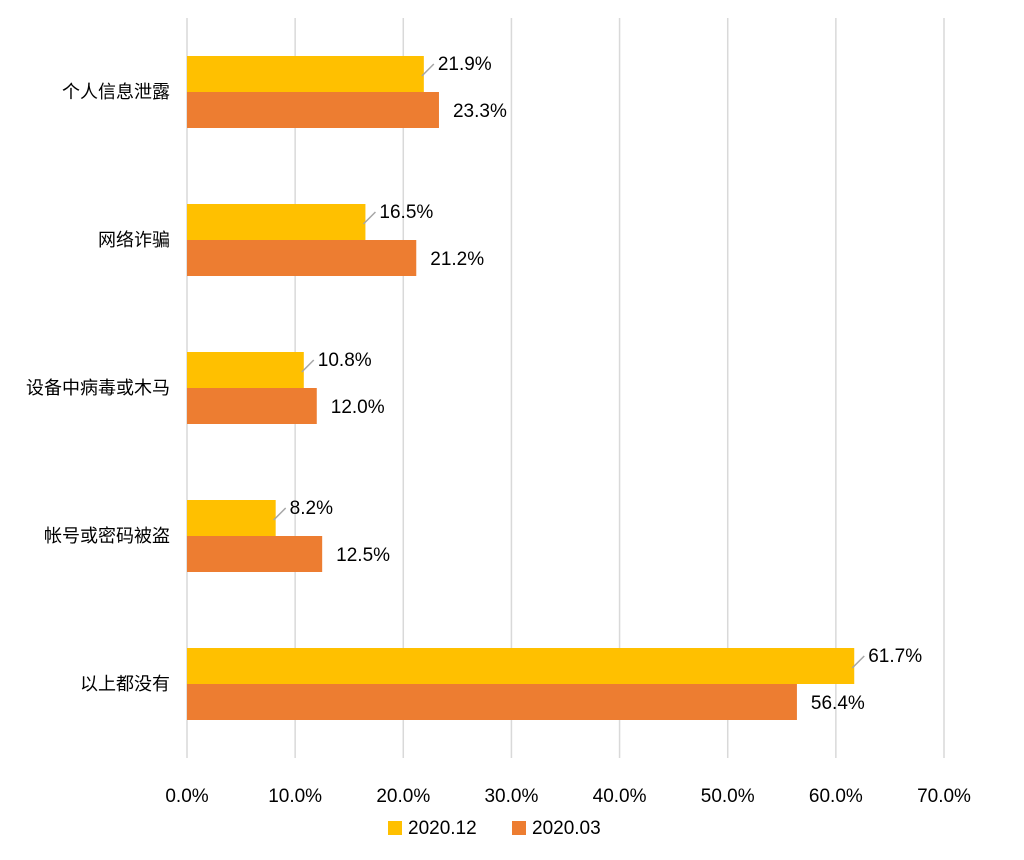 The height and width of the screenshot is (860, 1024). Describe the element at coordinates (728, 796) in the screenshot. I see `x-tick-label-5: 50.0%` at that location.